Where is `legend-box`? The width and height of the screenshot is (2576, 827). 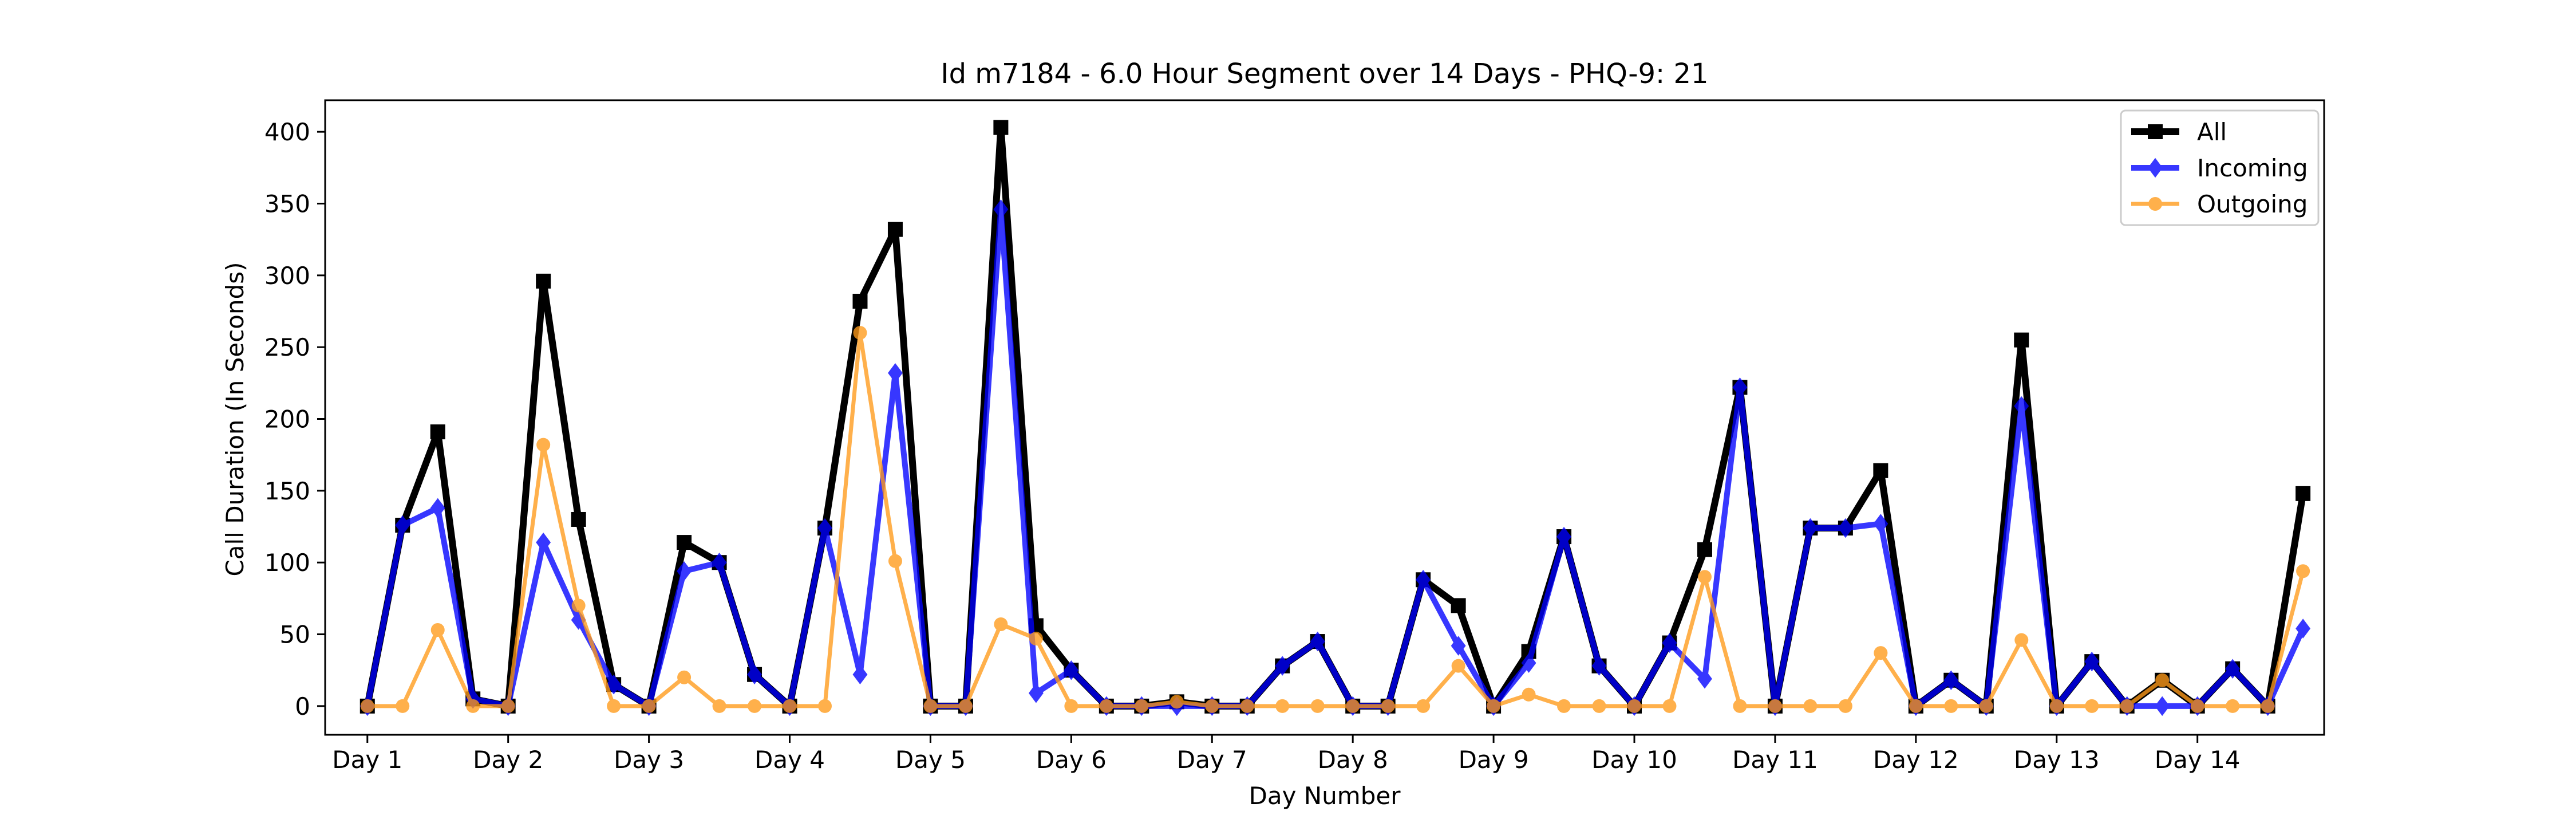 legend-box is located at coordinates (2220, 168).